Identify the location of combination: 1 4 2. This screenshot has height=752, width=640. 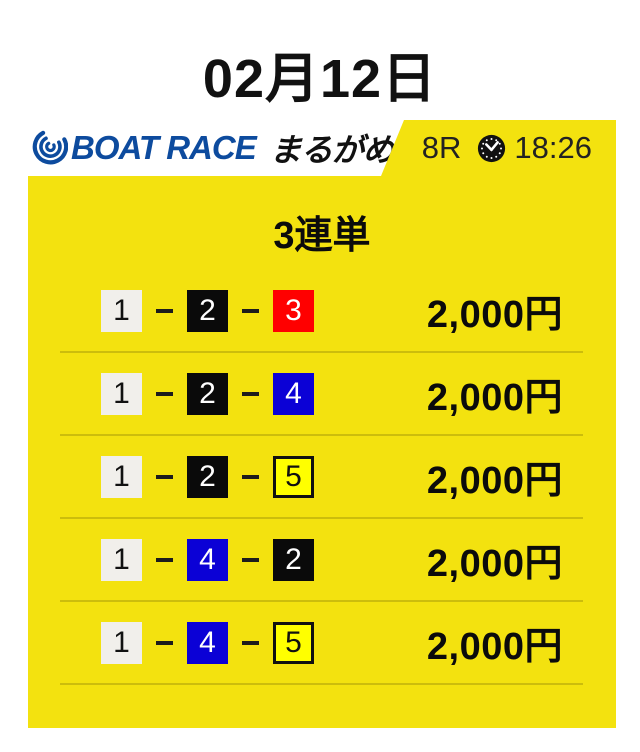
(207, 559).